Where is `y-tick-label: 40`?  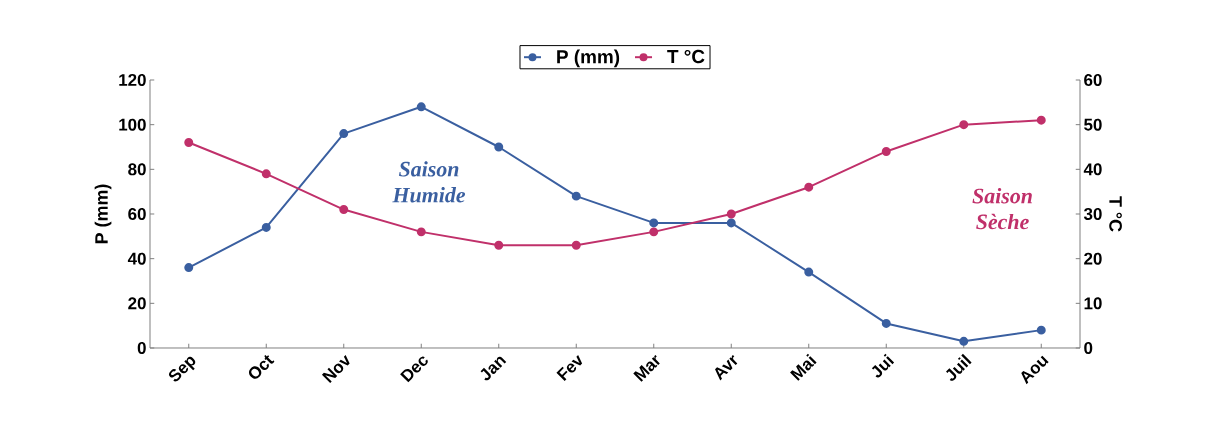 y-tick-label: 40 is located at coordinates (136, 258).